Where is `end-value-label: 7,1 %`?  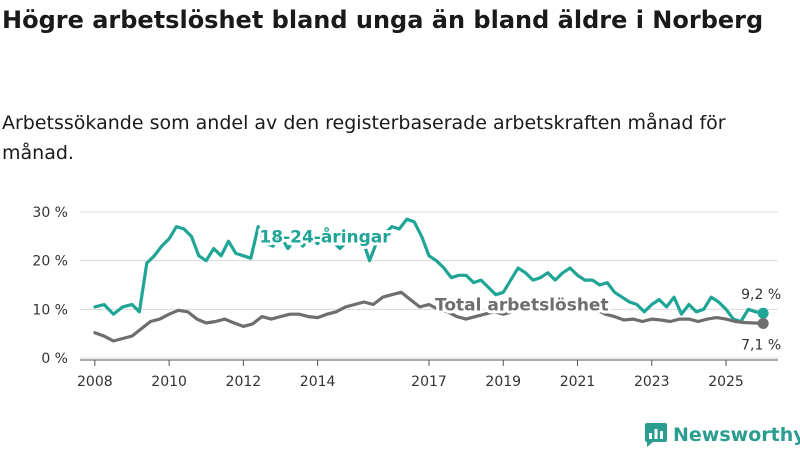
end-value-label: 7,1 % is located at coordinates (761, 345).